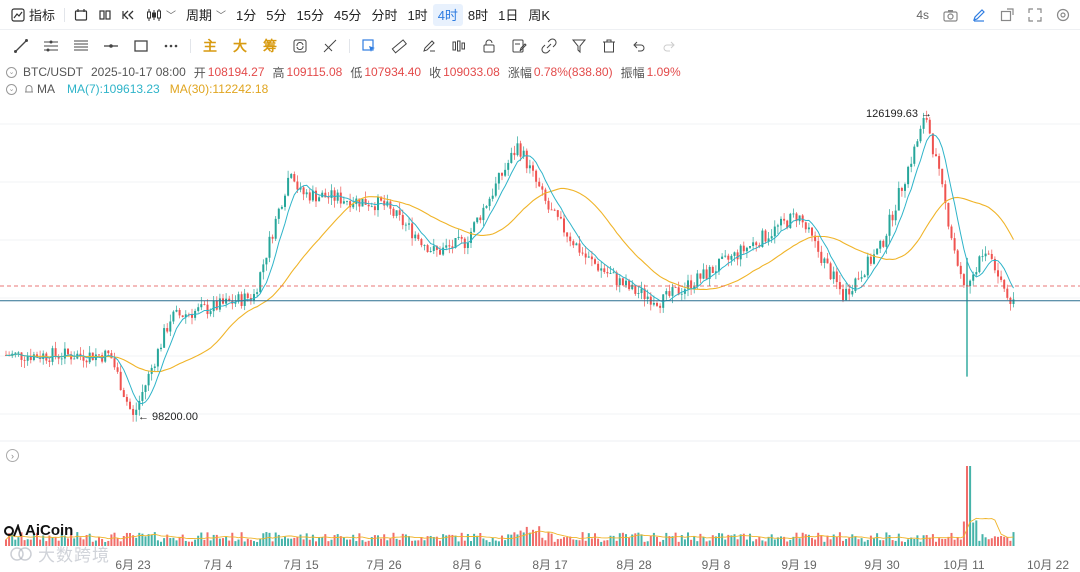  Describe the element at coordinates (161, 15) in the screenshot. I see `chart-type-button: ﹀` at that location.